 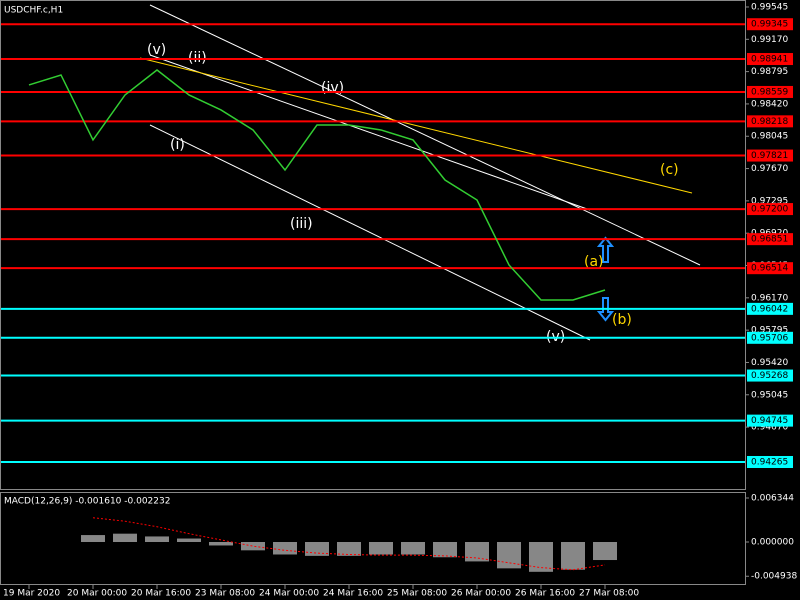 I want to click on level-label: 0.98218, so click(x=769, y=122).